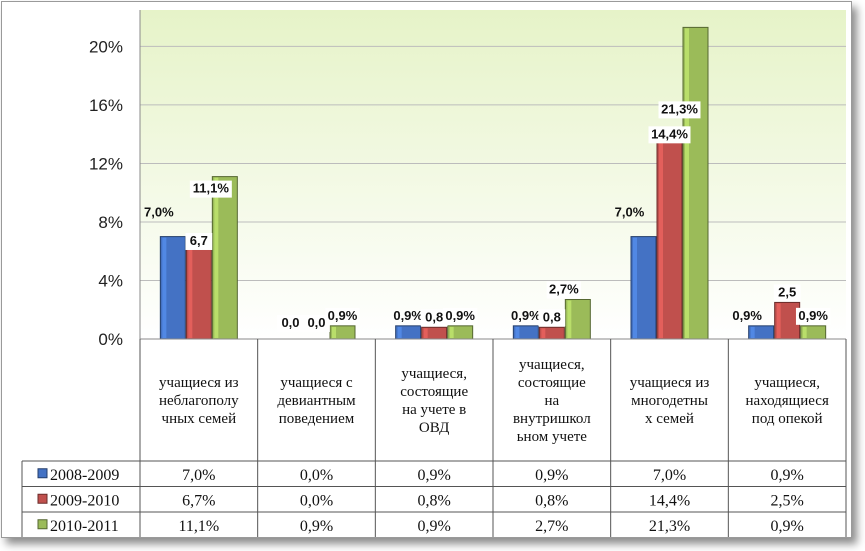 The image size is (865, 551). Describe the element at coordinates (106, 105) in the screenshot. I see `y-tick-label: 16%` at that location.